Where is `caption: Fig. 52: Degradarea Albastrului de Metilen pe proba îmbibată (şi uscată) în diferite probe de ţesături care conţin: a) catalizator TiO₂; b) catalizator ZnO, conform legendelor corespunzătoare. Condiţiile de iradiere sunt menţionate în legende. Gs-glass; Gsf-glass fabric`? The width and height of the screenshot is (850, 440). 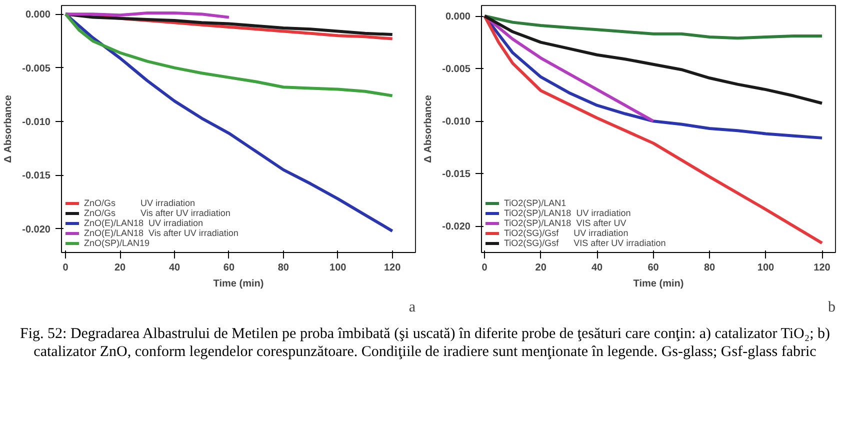 caption: Fig. 52: Degradarea Albastrului de Metilen pe proba îmbibată (şi uscată) în diferite probe de ţesături care conţin: a) catalizator TiO₂; b) catalizator ZnO, conform legendelor corespunzătoare. Condiţiile de iradiere sunt menţionate în legende. Gs-glass; Gsf-glass fabric is located at coordinates (425, 343).